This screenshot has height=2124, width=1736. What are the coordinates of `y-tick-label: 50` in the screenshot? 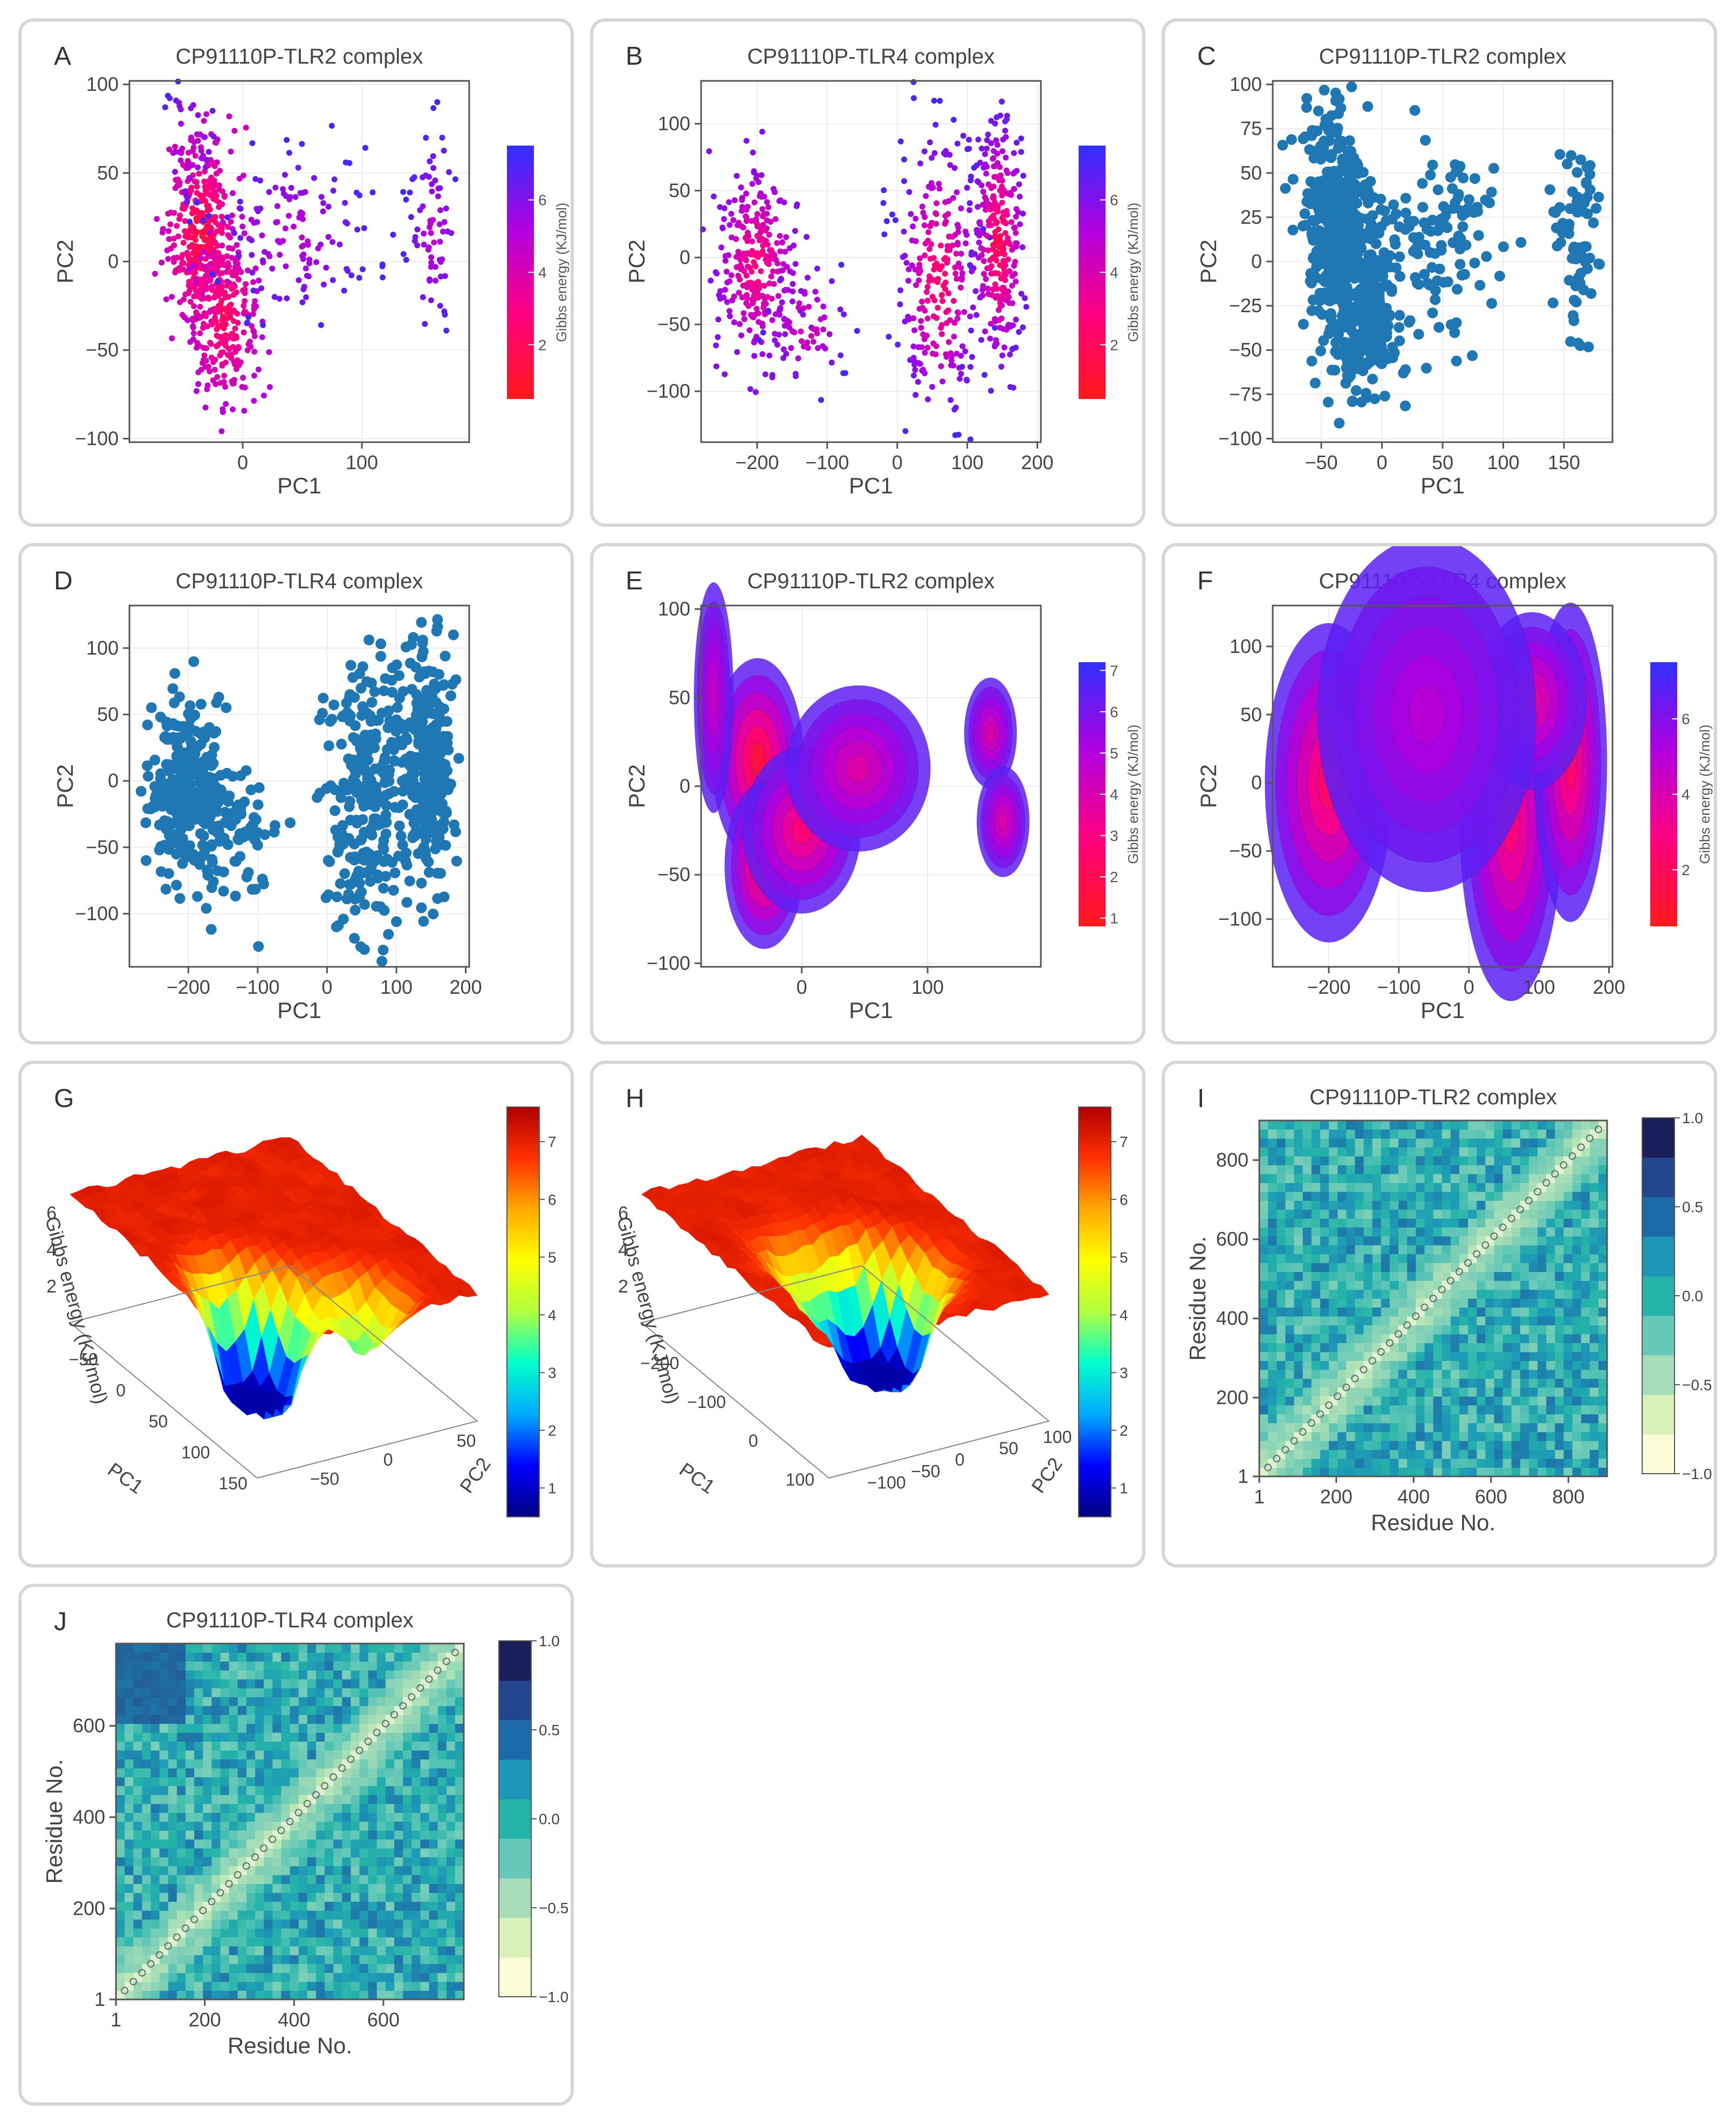 It's located at (108, 714).